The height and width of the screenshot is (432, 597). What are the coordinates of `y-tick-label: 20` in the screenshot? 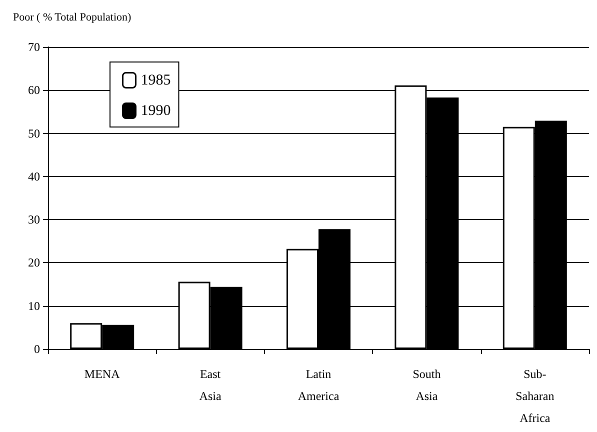 It's located at (34, 263).